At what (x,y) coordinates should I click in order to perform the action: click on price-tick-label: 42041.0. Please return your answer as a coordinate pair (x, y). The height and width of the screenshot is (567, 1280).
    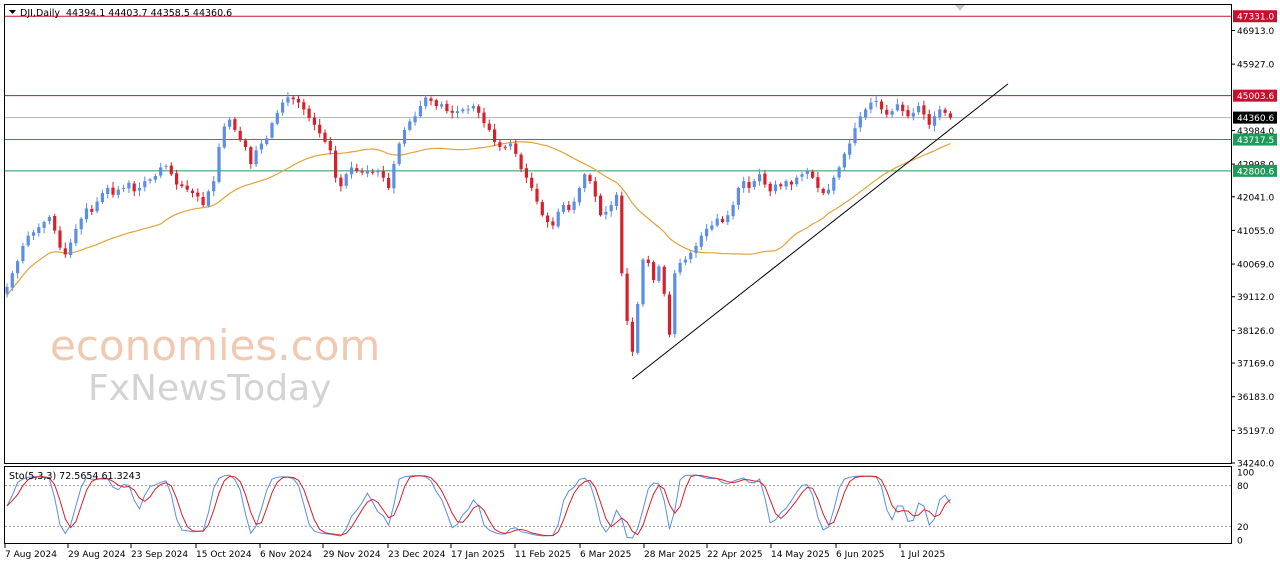
    Looking at the image, I should click on (1255, 198).